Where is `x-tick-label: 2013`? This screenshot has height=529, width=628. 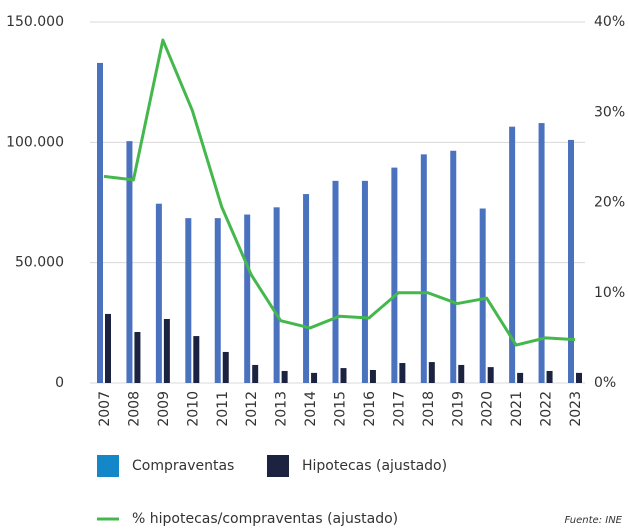
x-tick-label: 2013 is located at coordinates (282, 409).